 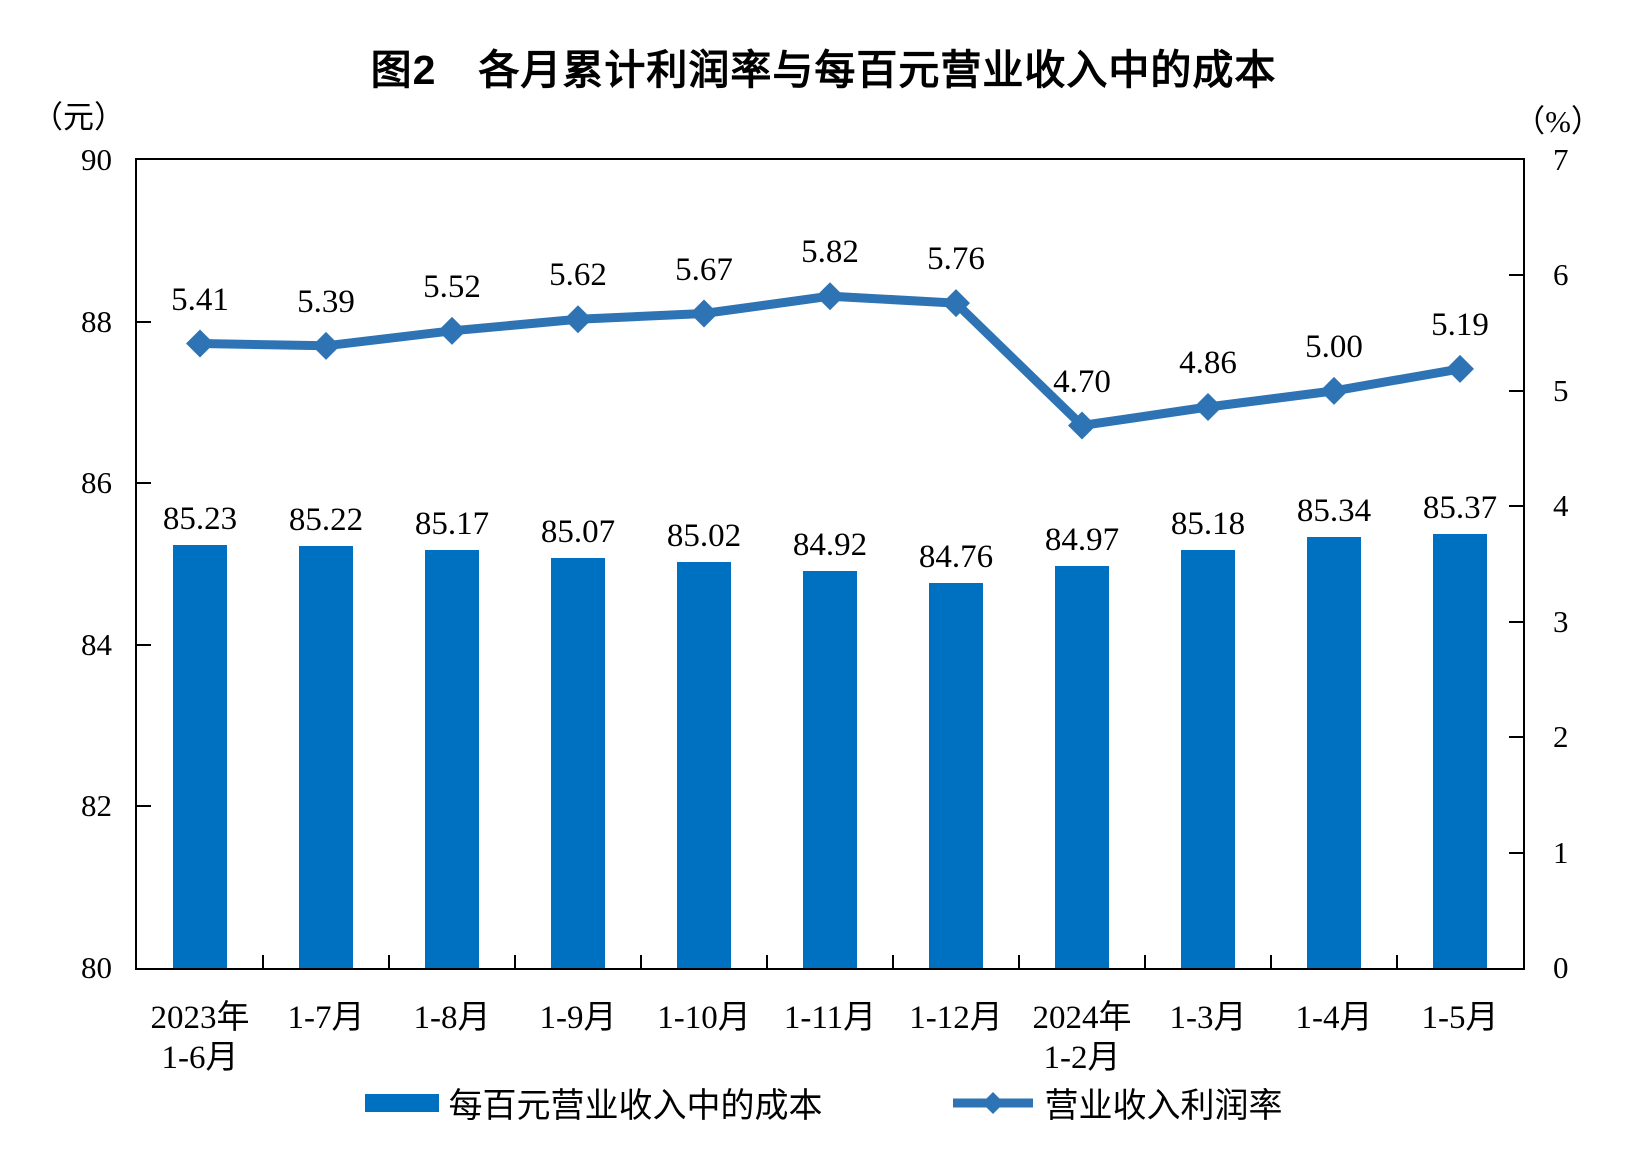 I want to click on x-axis-category-label: 1-5月, so click(x=1460, y=1018).